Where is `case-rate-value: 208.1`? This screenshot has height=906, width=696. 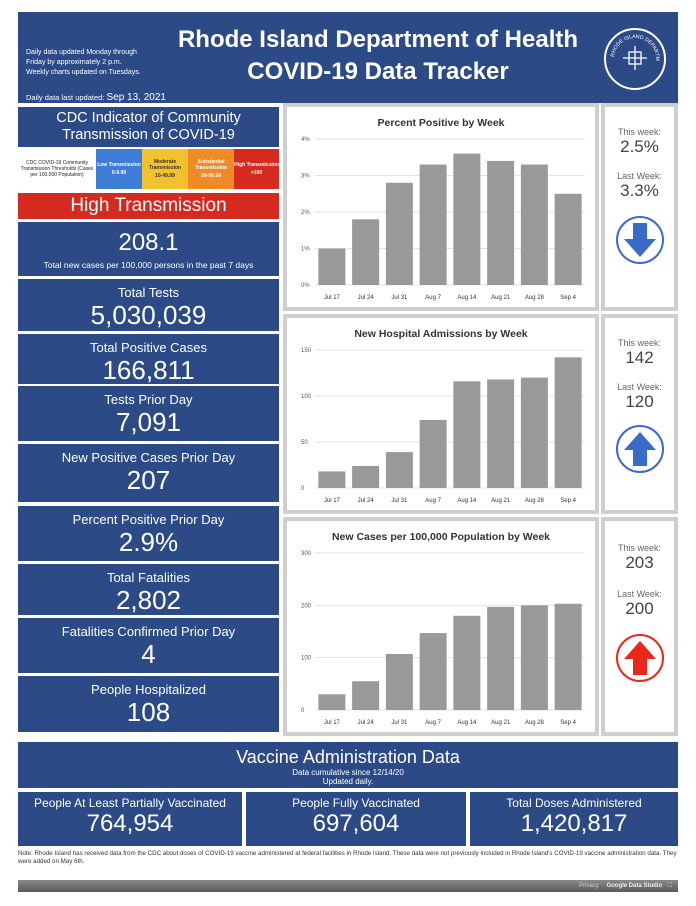
case-rate-value: 208.1 is located at coordinates (148, 242).